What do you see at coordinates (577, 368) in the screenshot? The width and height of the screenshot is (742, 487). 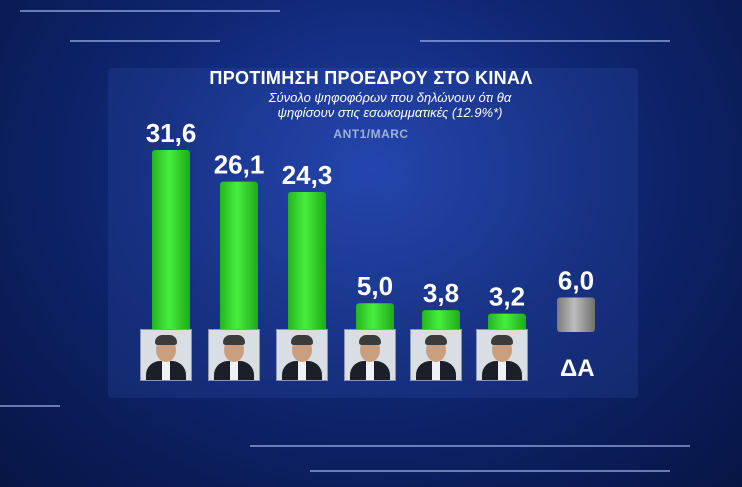 I see `da-label: ΔΑ` at bounding box center [577, 368].